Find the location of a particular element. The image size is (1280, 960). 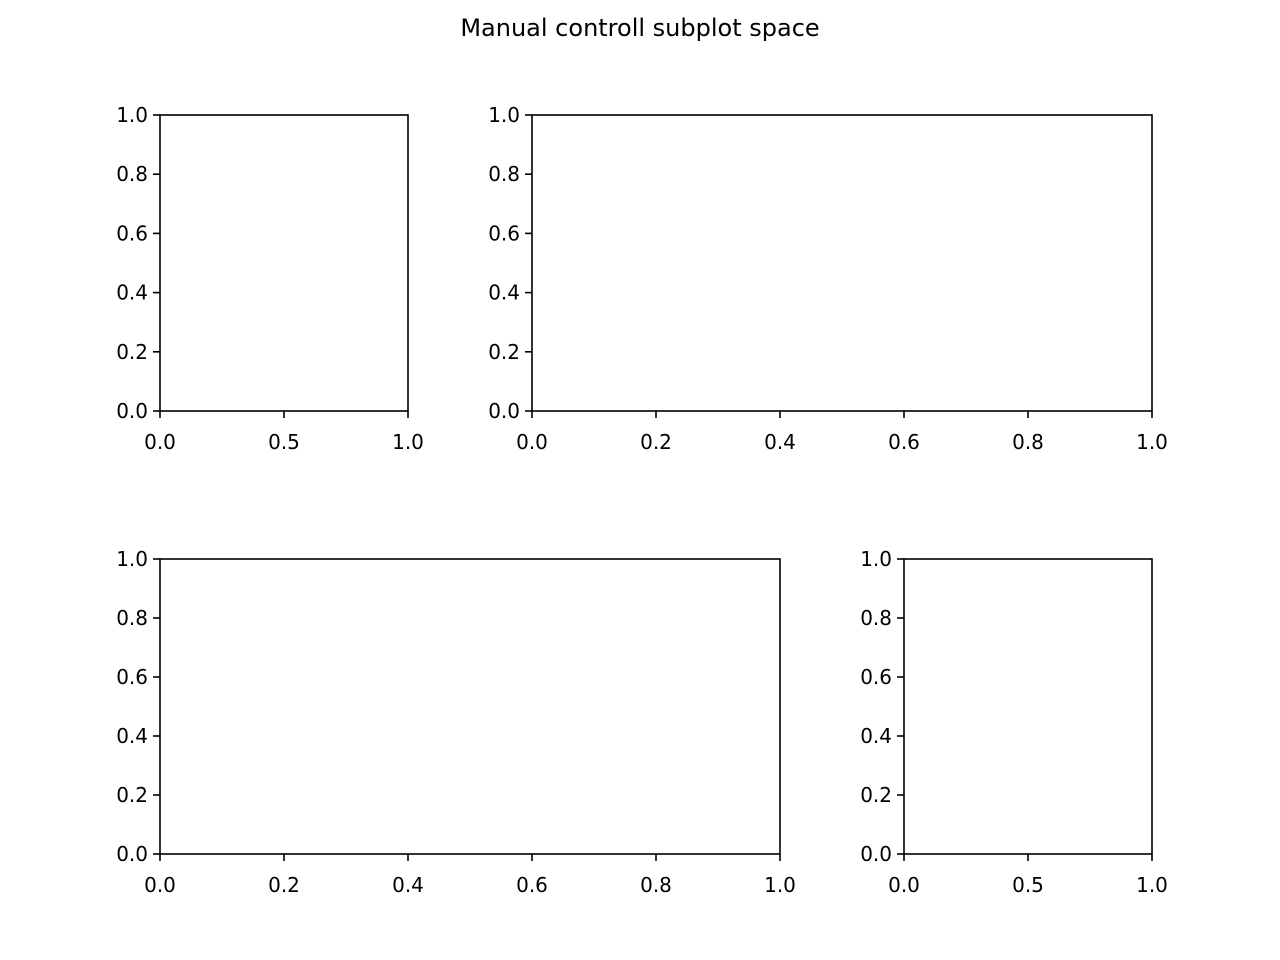

subplot-4: 0.0 0.5 1.0 0.0 0.2 0.4 0.6 0.8 1.0 is located at coordinates (1014, 722).